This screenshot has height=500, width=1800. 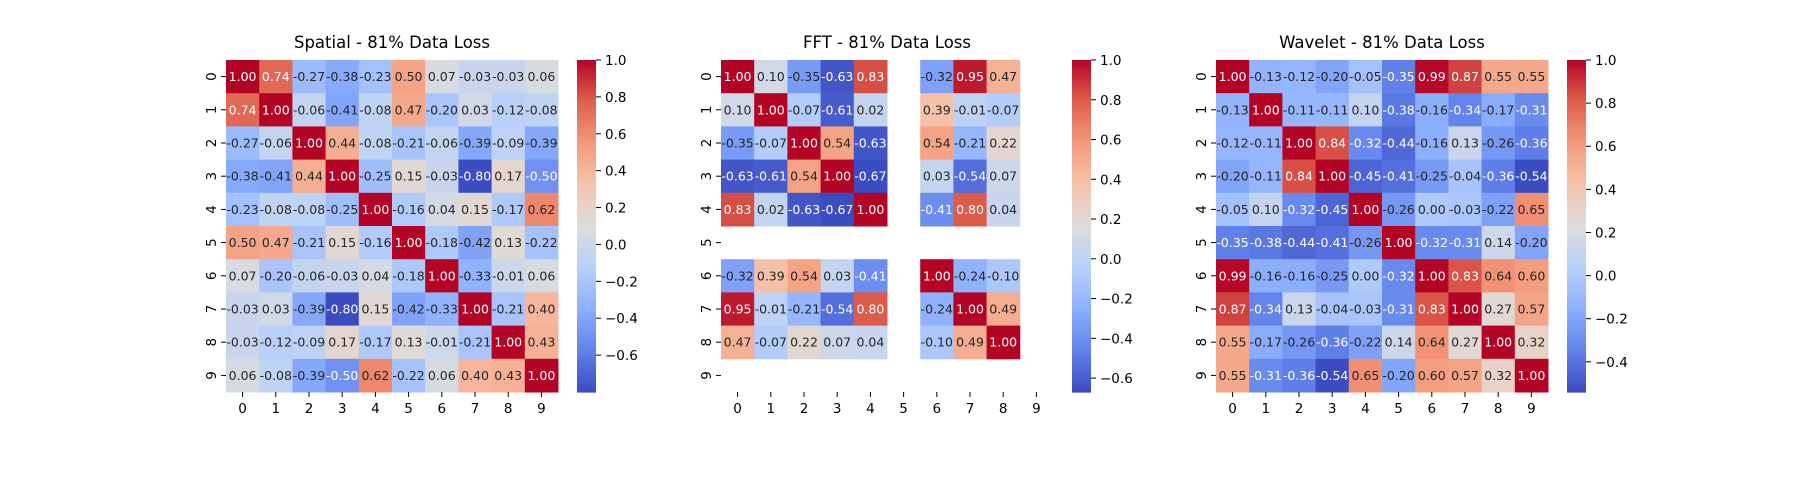 What do you see at coordinates (1611, 320) in the screenshot?
I see `colorbar-tick-label: −0.2` at bounding box center [1611, 320].